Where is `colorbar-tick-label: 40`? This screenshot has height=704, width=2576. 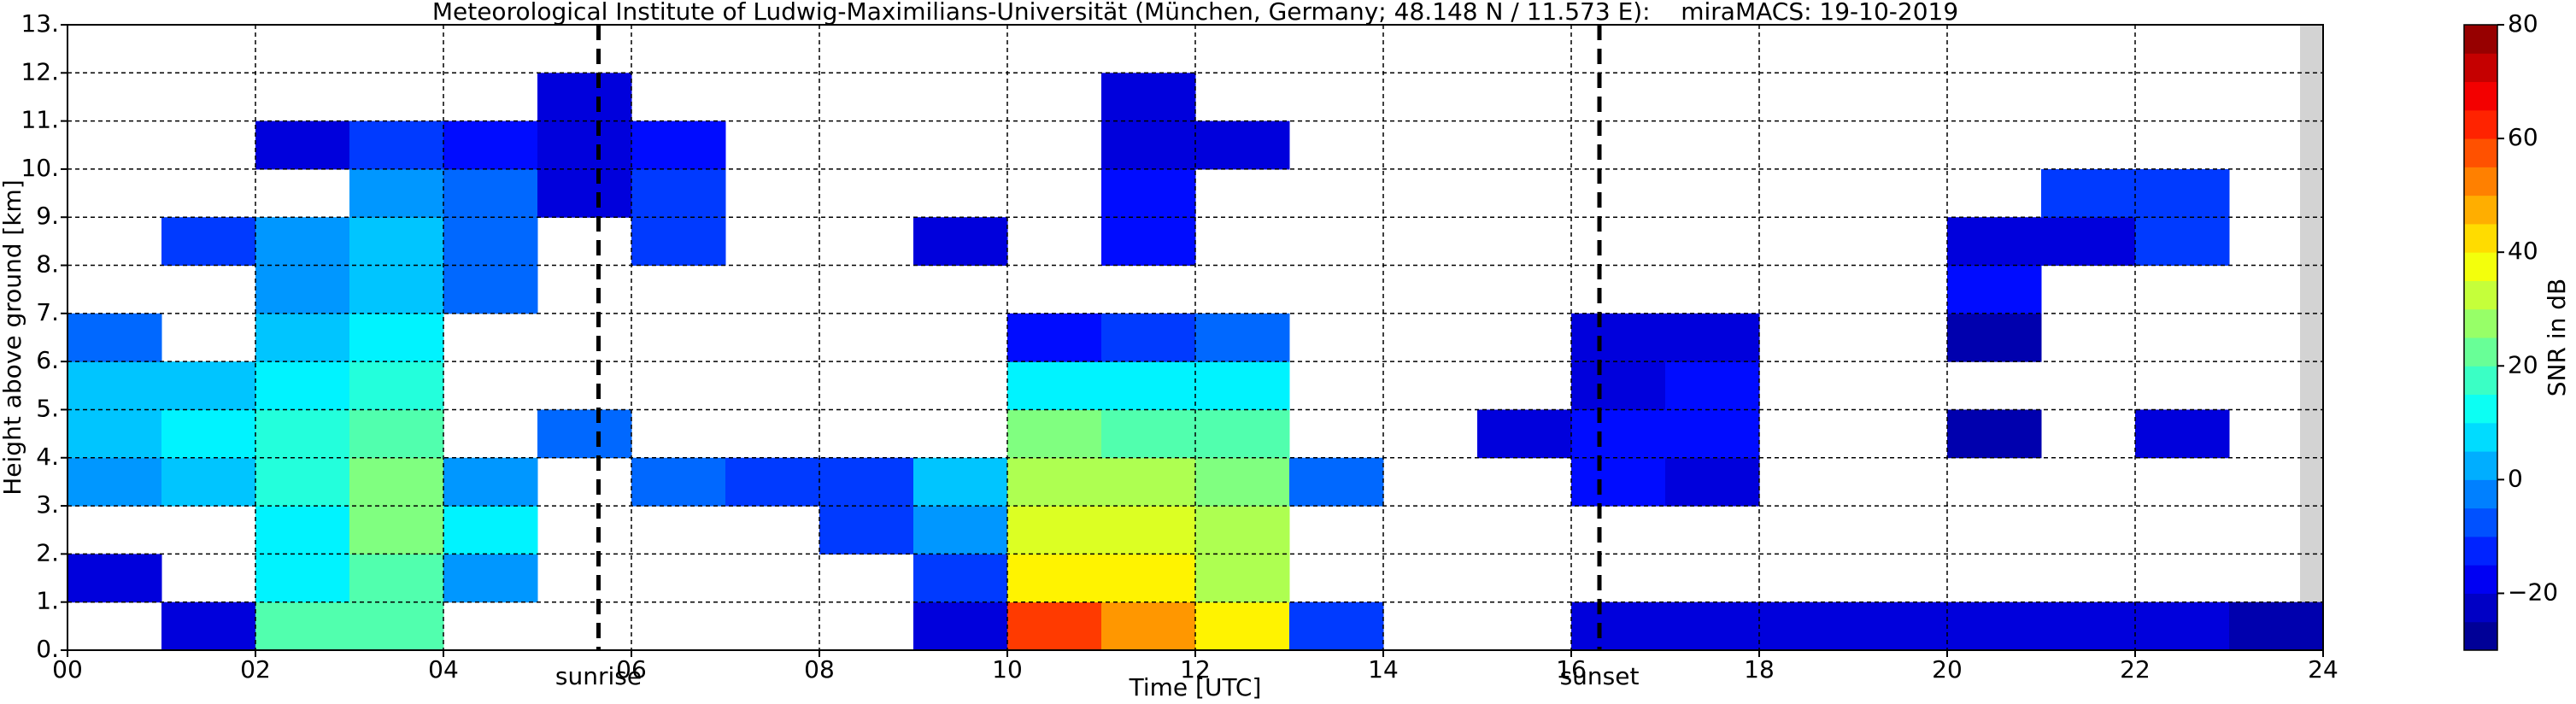 colorbar-tick-label: 40 is located at coordinates (2523, 251).